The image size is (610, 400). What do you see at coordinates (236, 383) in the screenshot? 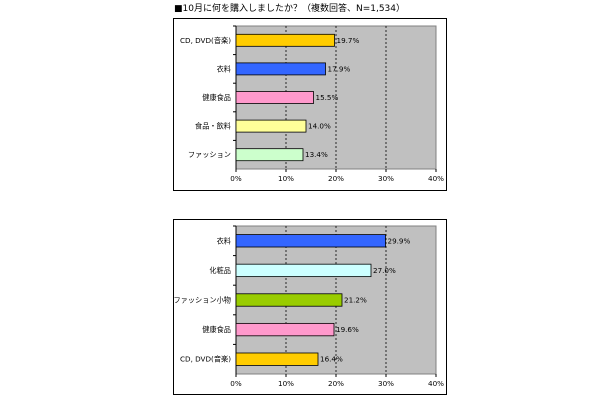
I see `x-tick-label-2-0: 0%` at bounding box center [236, 383].